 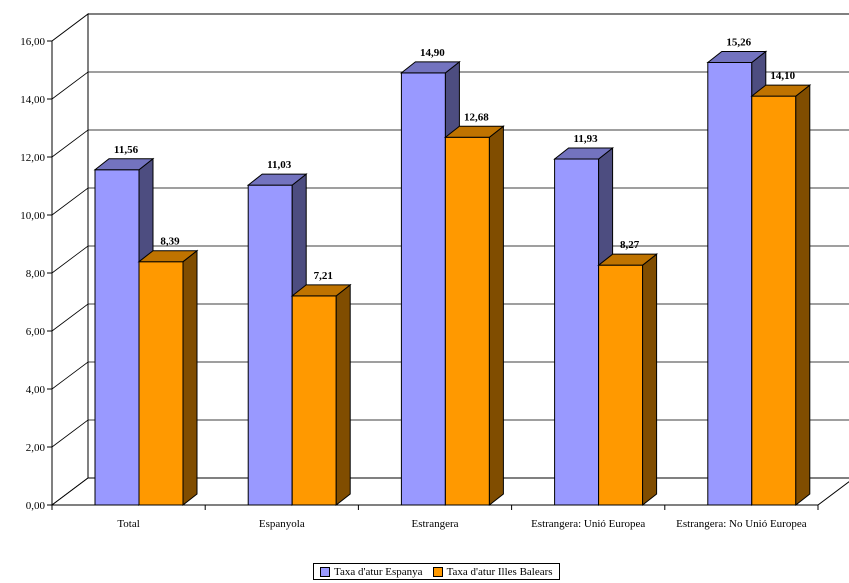 I want to click on y-tick-label: 0,00, so click(x=36, y=506).